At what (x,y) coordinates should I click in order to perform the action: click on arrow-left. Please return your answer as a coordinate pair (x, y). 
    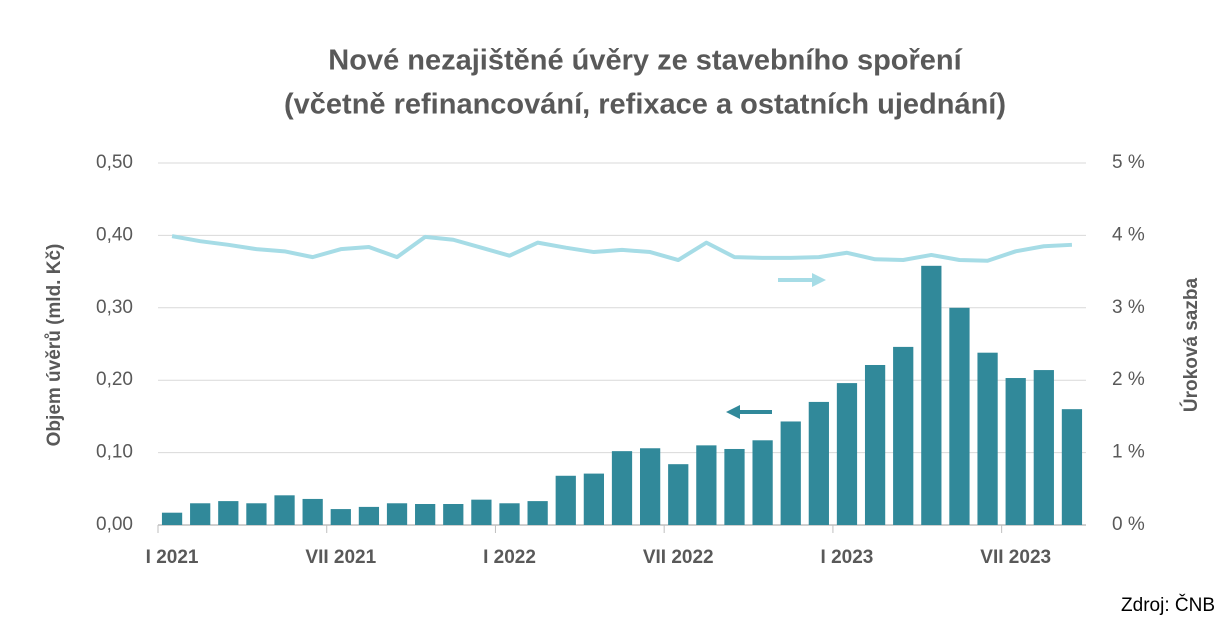
    Looking at the image, I should click on (749, 412).